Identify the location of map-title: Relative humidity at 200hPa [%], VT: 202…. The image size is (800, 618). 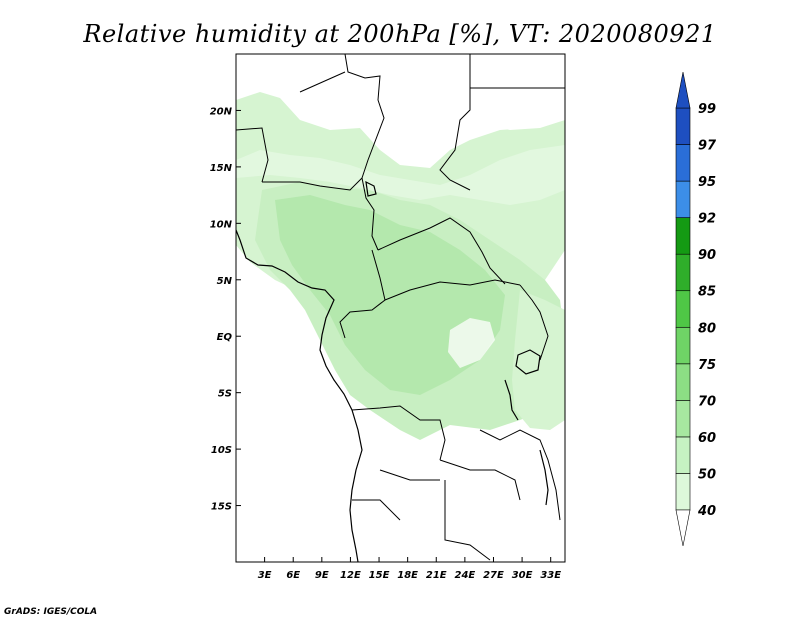
(399, 34).